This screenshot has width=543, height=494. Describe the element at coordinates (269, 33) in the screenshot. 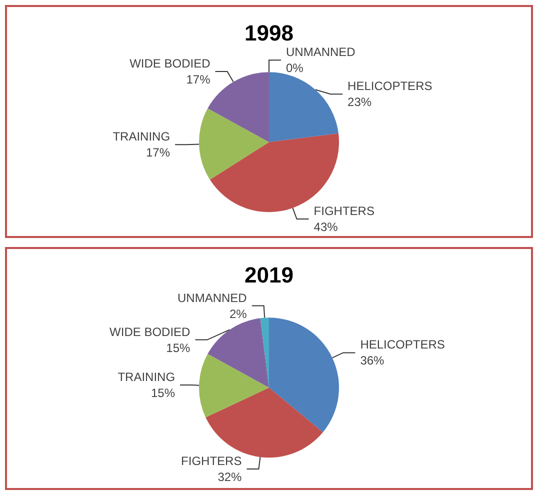

I see `chart-title: 1998` at that location.